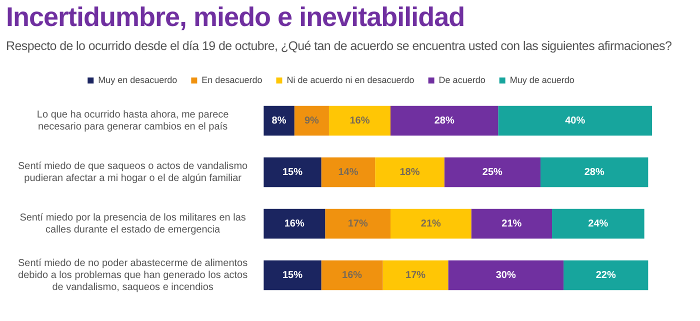 This screenshot has height=321, width=700. Describe the element at coordinates (133, 224) in the screenshot. I see `y-tick-label: Sentí miedo por la presencia de los militares en las calles durante el estado de emergencia` at that location.